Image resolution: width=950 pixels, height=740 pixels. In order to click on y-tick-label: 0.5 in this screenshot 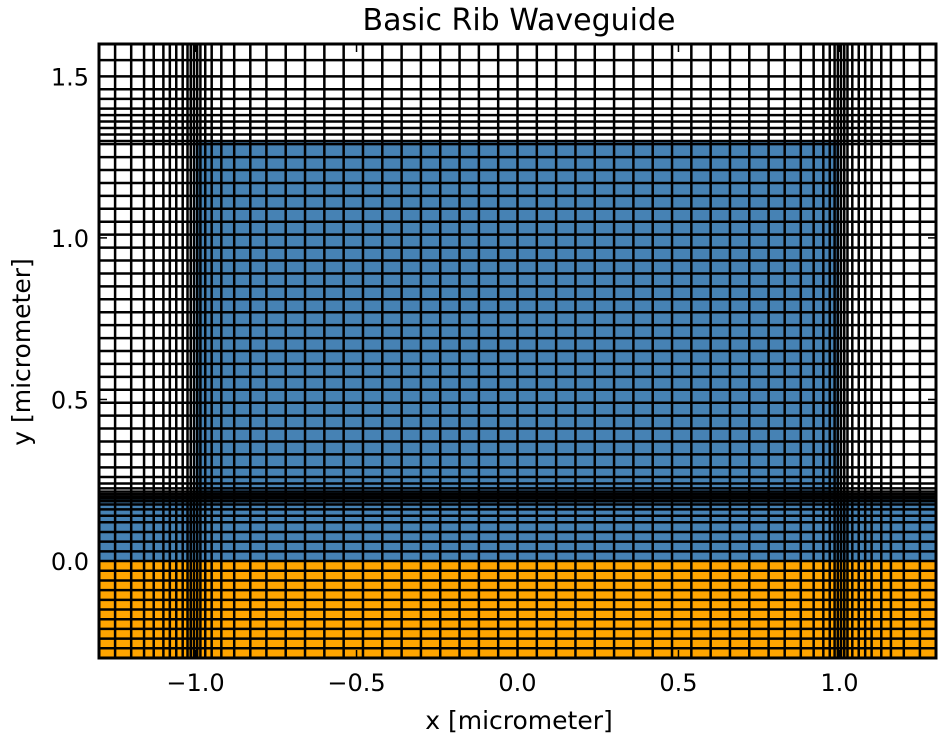, I will do `click(70, 400)`.